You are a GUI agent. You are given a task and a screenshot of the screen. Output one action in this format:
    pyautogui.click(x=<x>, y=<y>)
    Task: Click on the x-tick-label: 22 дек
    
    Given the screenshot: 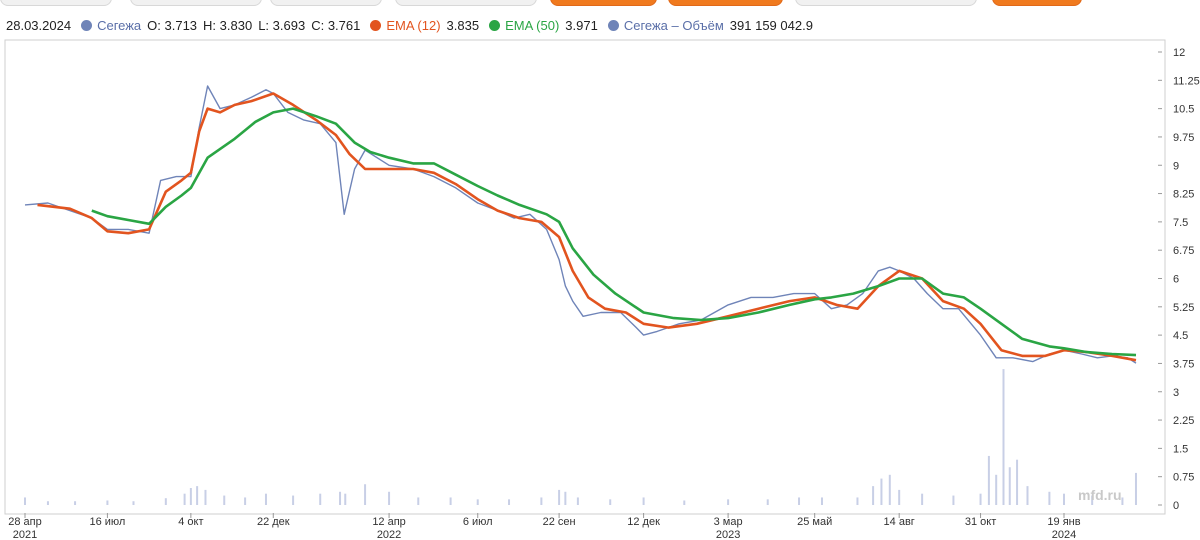 What is the action you would take?
    pyautogui.click(x=273, y=522)
    